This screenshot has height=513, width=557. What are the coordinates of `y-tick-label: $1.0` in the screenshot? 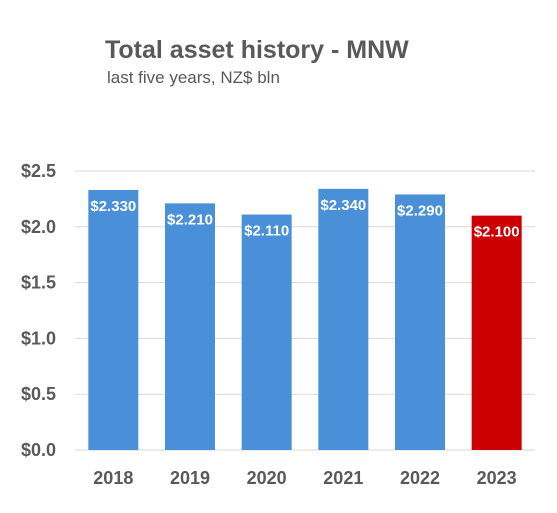 It's located at (38, 338).